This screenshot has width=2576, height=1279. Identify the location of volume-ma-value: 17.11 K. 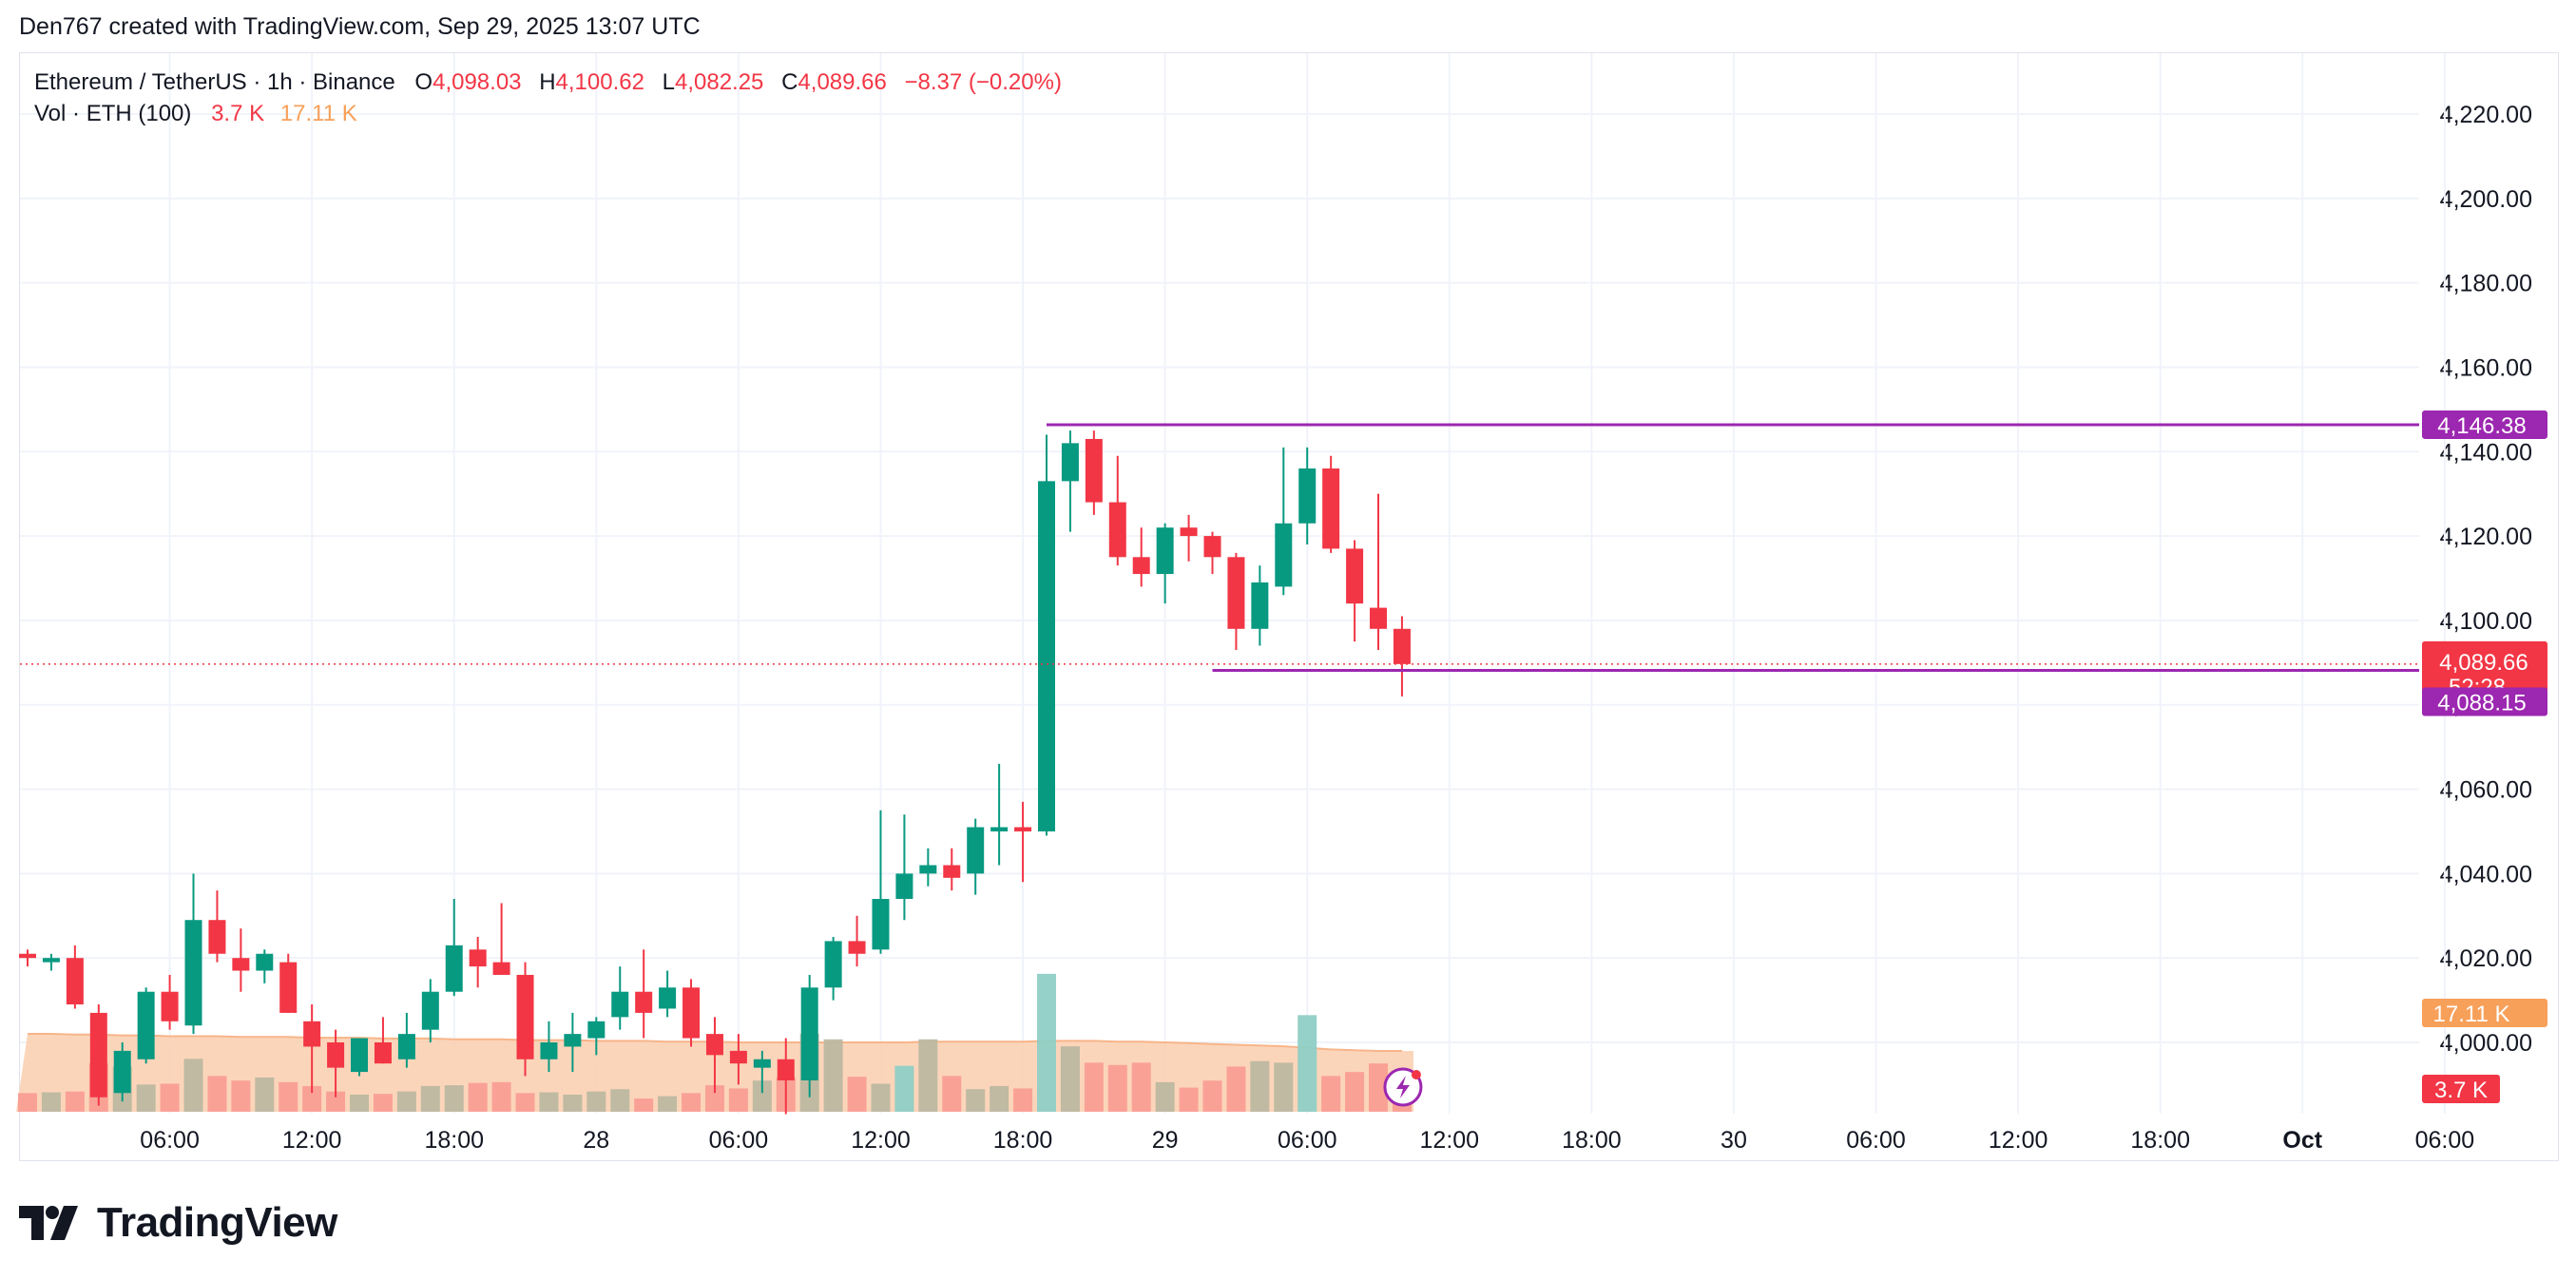
(318, 113).